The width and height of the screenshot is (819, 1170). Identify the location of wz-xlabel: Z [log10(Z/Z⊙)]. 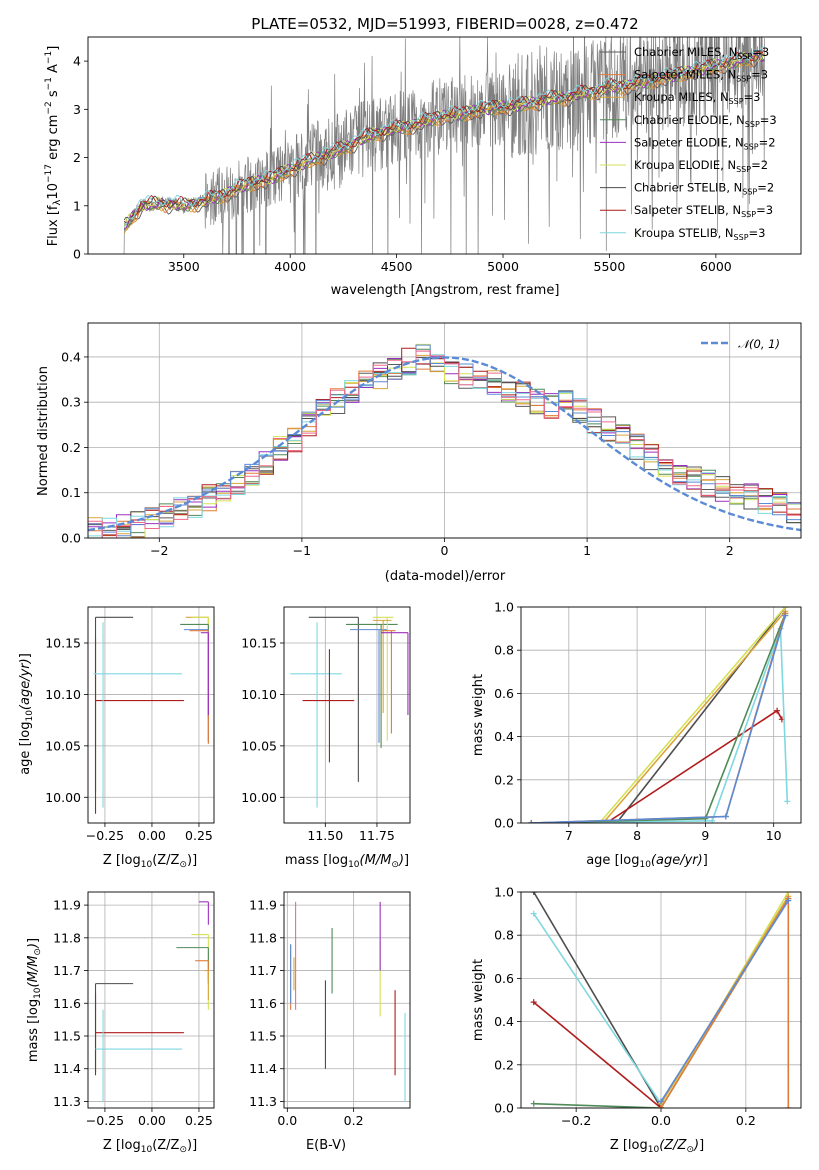
(657, 1146).